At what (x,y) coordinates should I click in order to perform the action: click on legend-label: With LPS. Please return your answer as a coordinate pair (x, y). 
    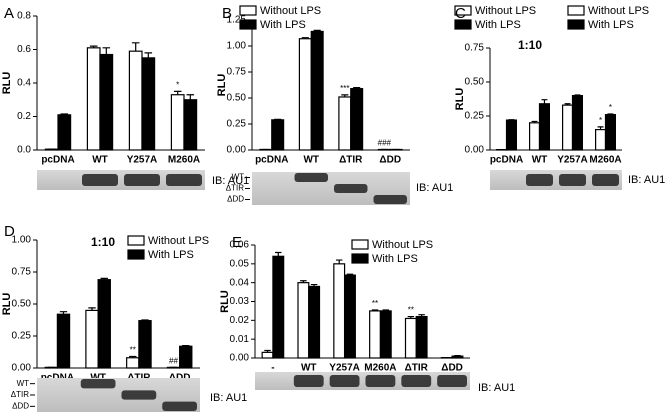
    Looking at the image, I should click on (498, 25).